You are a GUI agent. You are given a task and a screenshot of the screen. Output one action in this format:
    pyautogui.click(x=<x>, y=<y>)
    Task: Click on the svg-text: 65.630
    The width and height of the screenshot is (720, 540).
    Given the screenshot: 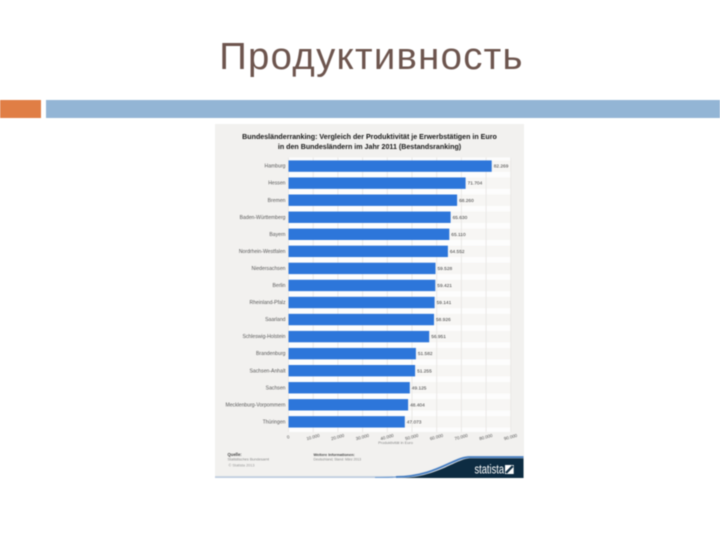 What is the action you would take?
    pyautogui.click(x=460, y=218)
    